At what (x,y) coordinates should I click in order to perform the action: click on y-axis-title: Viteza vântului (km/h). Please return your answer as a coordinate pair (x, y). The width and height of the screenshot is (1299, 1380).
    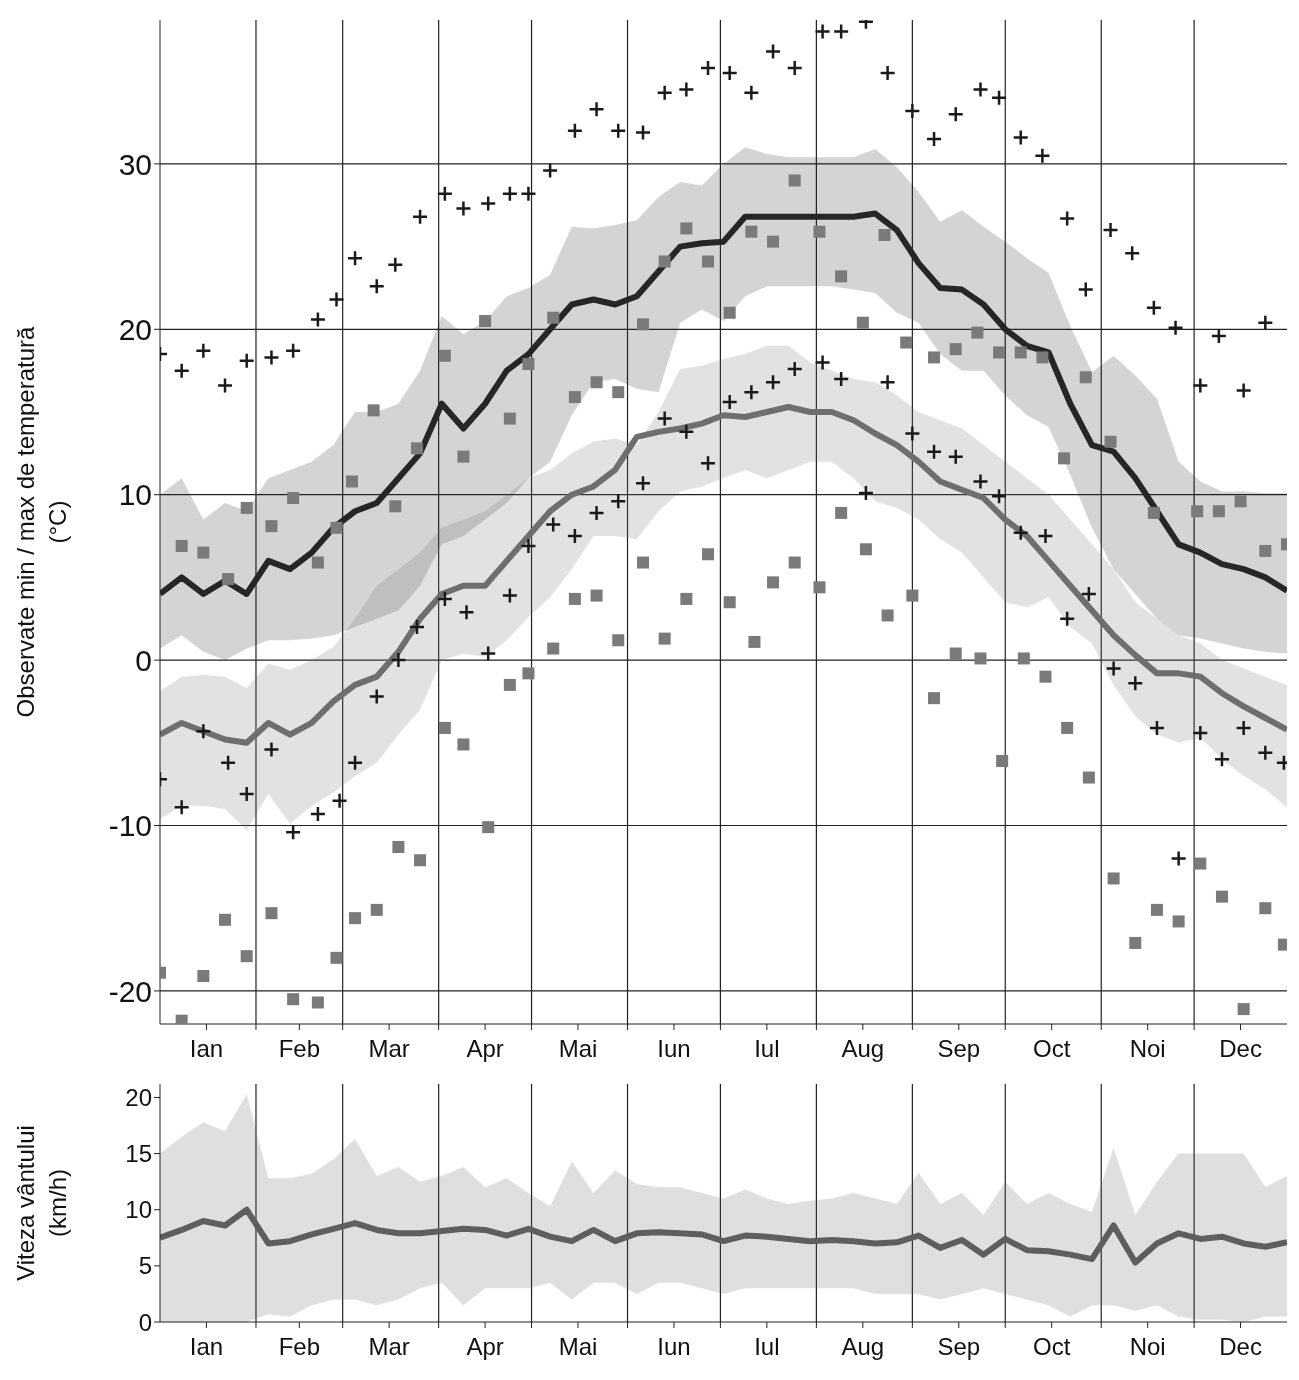
    Looking at the image, I should click on (41, 1203).